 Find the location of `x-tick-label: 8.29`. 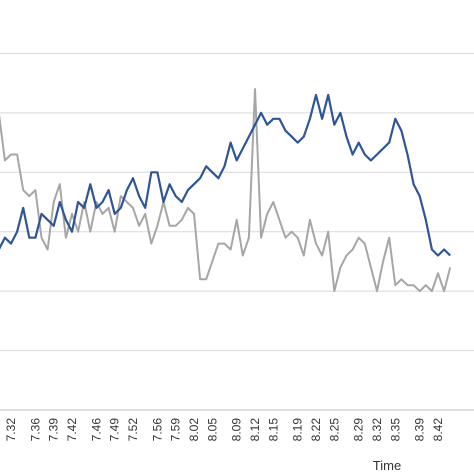

x-tick-label: 8.29 is located at coordinates (359, 430).